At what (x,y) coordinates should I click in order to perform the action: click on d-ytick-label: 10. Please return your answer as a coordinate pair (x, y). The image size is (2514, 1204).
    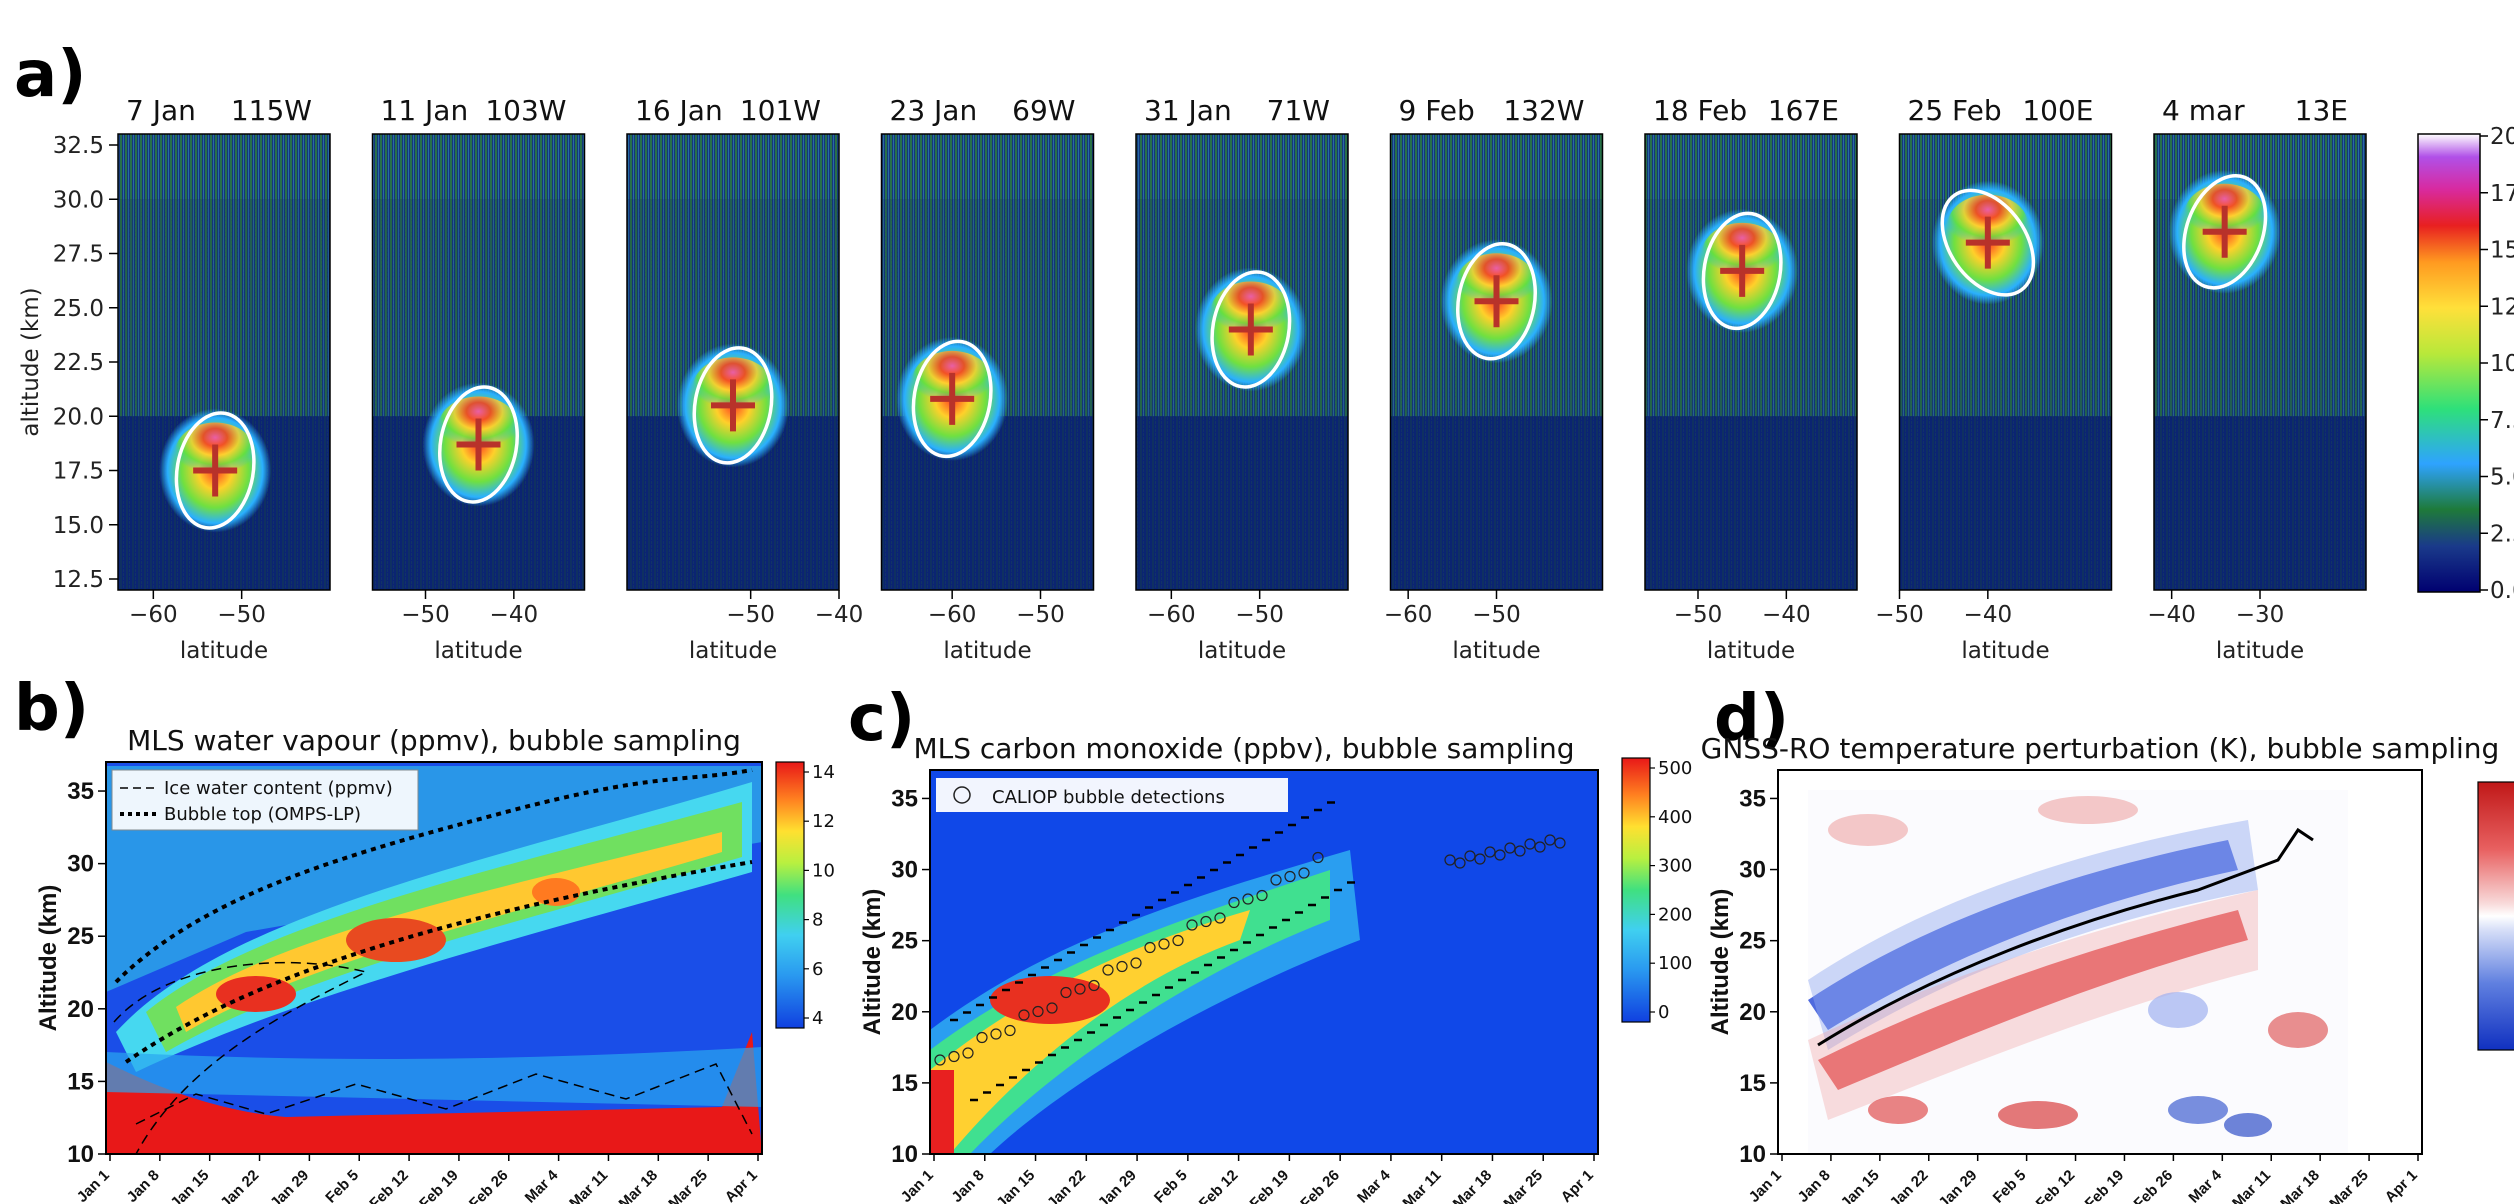
    Looking at the image, I should click on (1752, 1154).